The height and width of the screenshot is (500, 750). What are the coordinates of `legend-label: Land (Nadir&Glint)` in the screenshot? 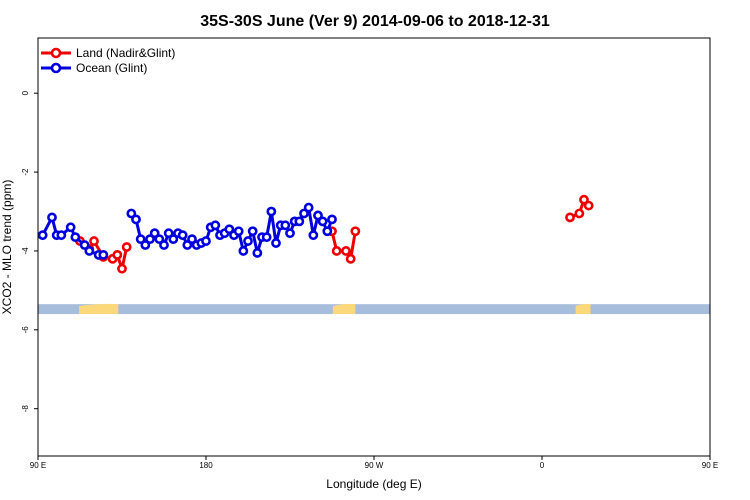 It's located at (125, 53).